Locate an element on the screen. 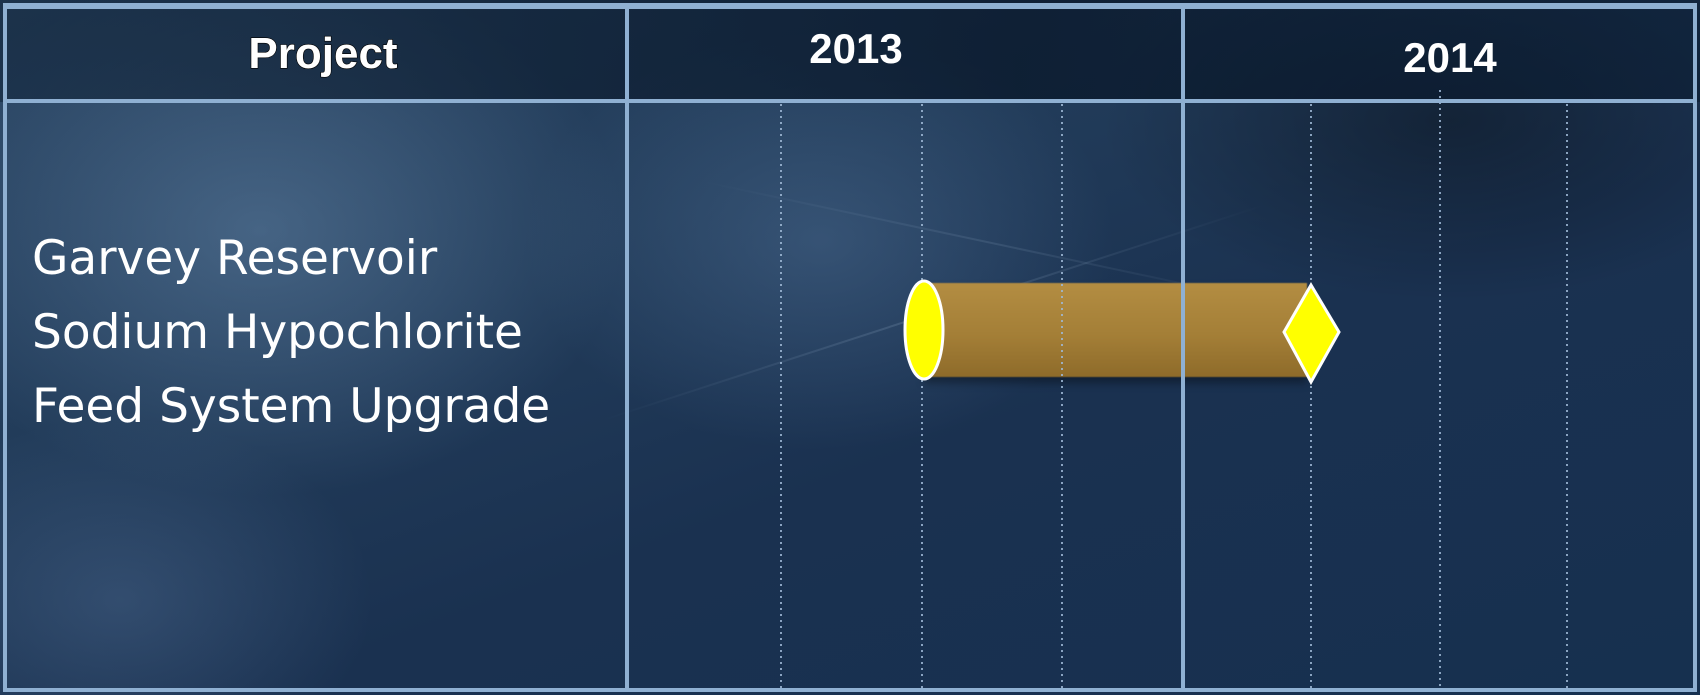 The height and width of the screenshot is (695, 1700). header-band is located at coordinates (850, 51).